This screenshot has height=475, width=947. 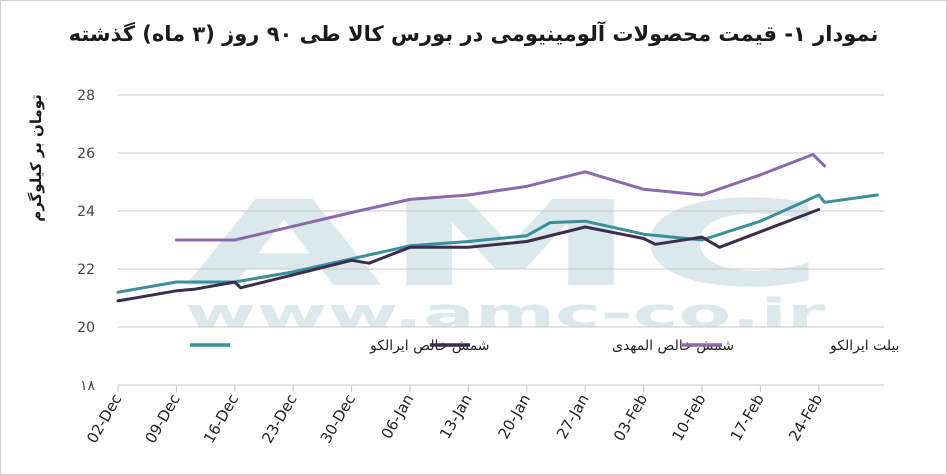 I want to click on x-tick-label: 16-Dec, so click(x=221, y=418).